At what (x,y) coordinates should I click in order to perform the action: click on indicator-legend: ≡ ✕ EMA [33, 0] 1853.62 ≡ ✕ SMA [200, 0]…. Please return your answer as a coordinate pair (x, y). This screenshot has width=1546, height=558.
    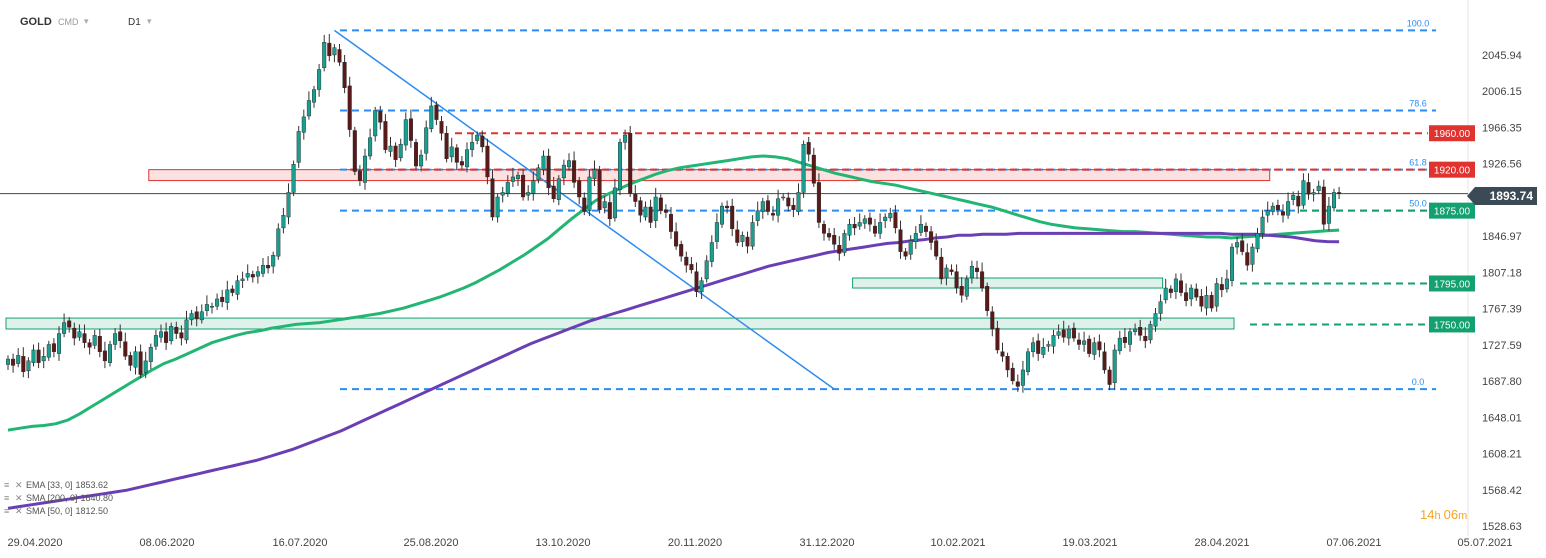
    Looking at the image, I should click on (58, 498).